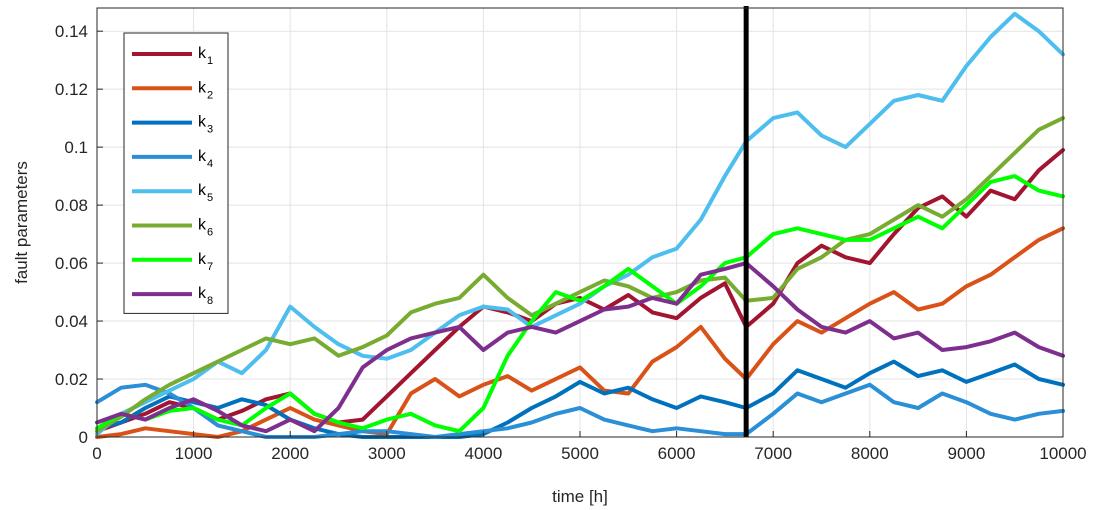 The image size is (1096, 510). Describe the element at coordinates (76, 147) in the screenshot. I see `y-tick-label: 0.1` at that location.